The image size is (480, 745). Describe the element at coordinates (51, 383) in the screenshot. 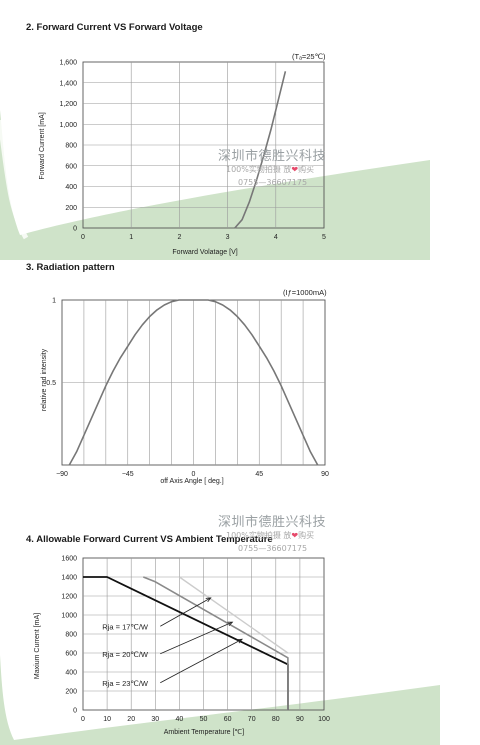

I see `y-tick-label: 0.5` at that location.